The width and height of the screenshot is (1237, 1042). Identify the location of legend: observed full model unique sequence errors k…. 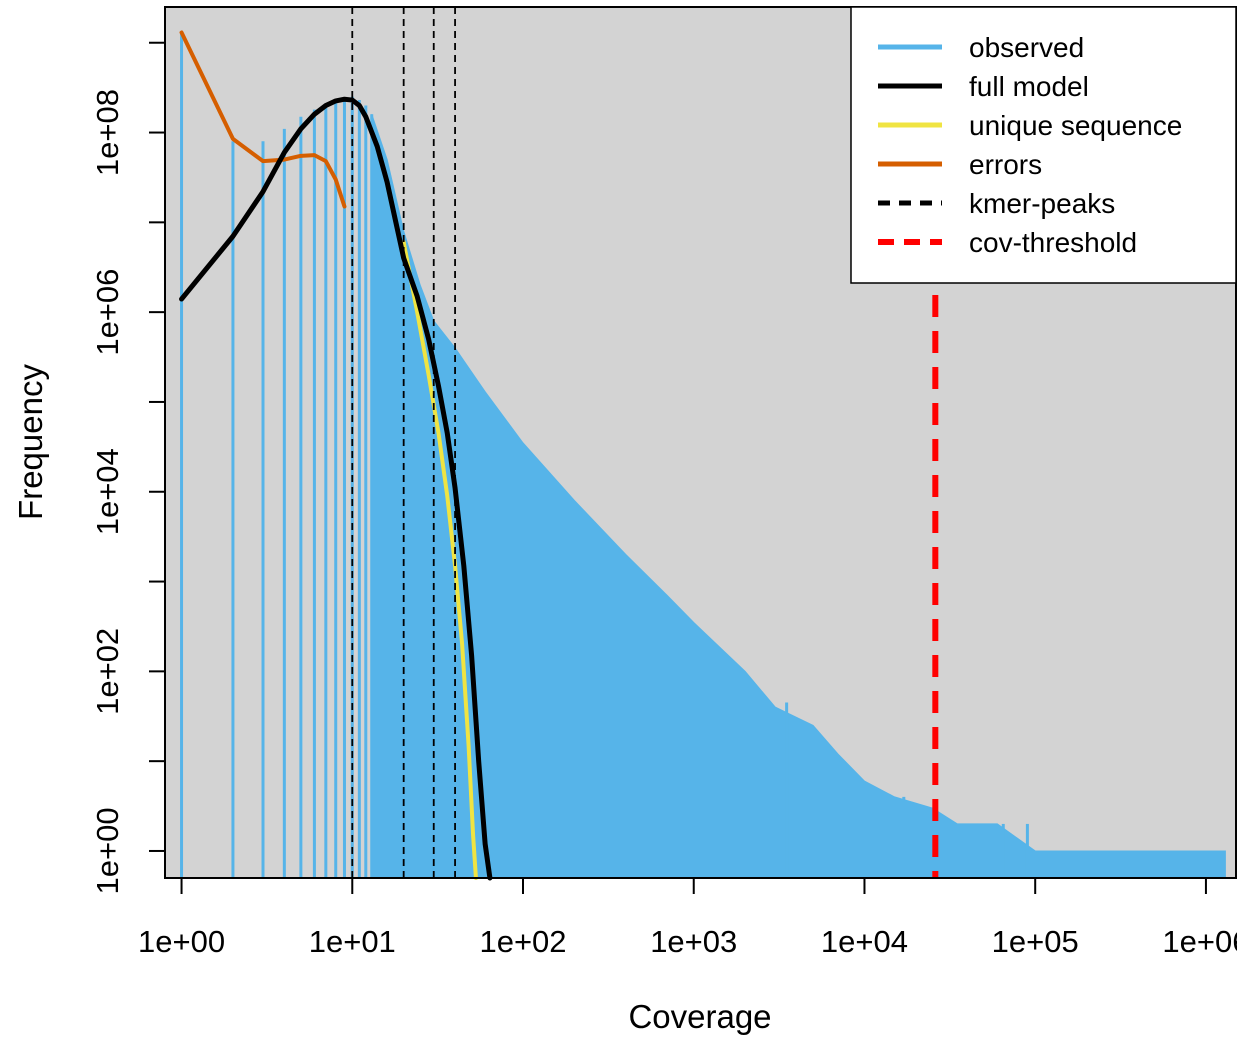
(1043, 145).